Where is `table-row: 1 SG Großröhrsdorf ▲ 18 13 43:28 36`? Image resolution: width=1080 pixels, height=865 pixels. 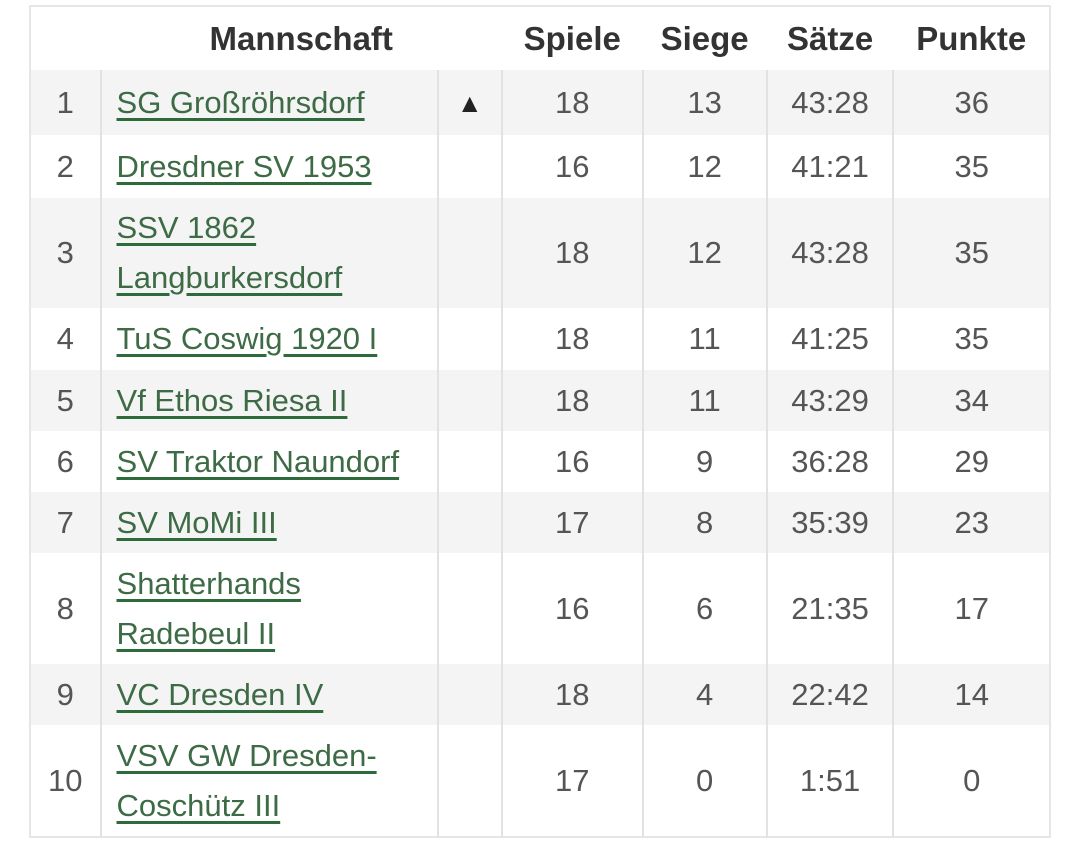 table-row: 1 SG Großröhrsdorf ▲ 18 13 43:28 36 is located at coordinates (540, 102).